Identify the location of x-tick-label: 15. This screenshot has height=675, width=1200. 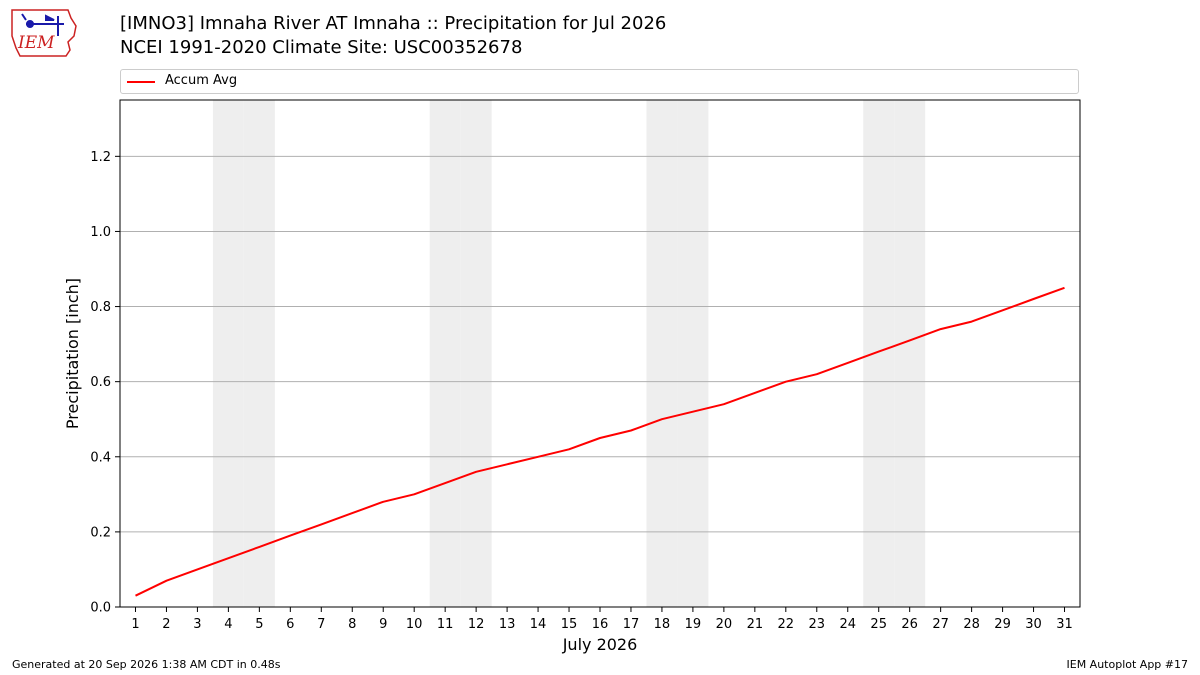
(569, 624).